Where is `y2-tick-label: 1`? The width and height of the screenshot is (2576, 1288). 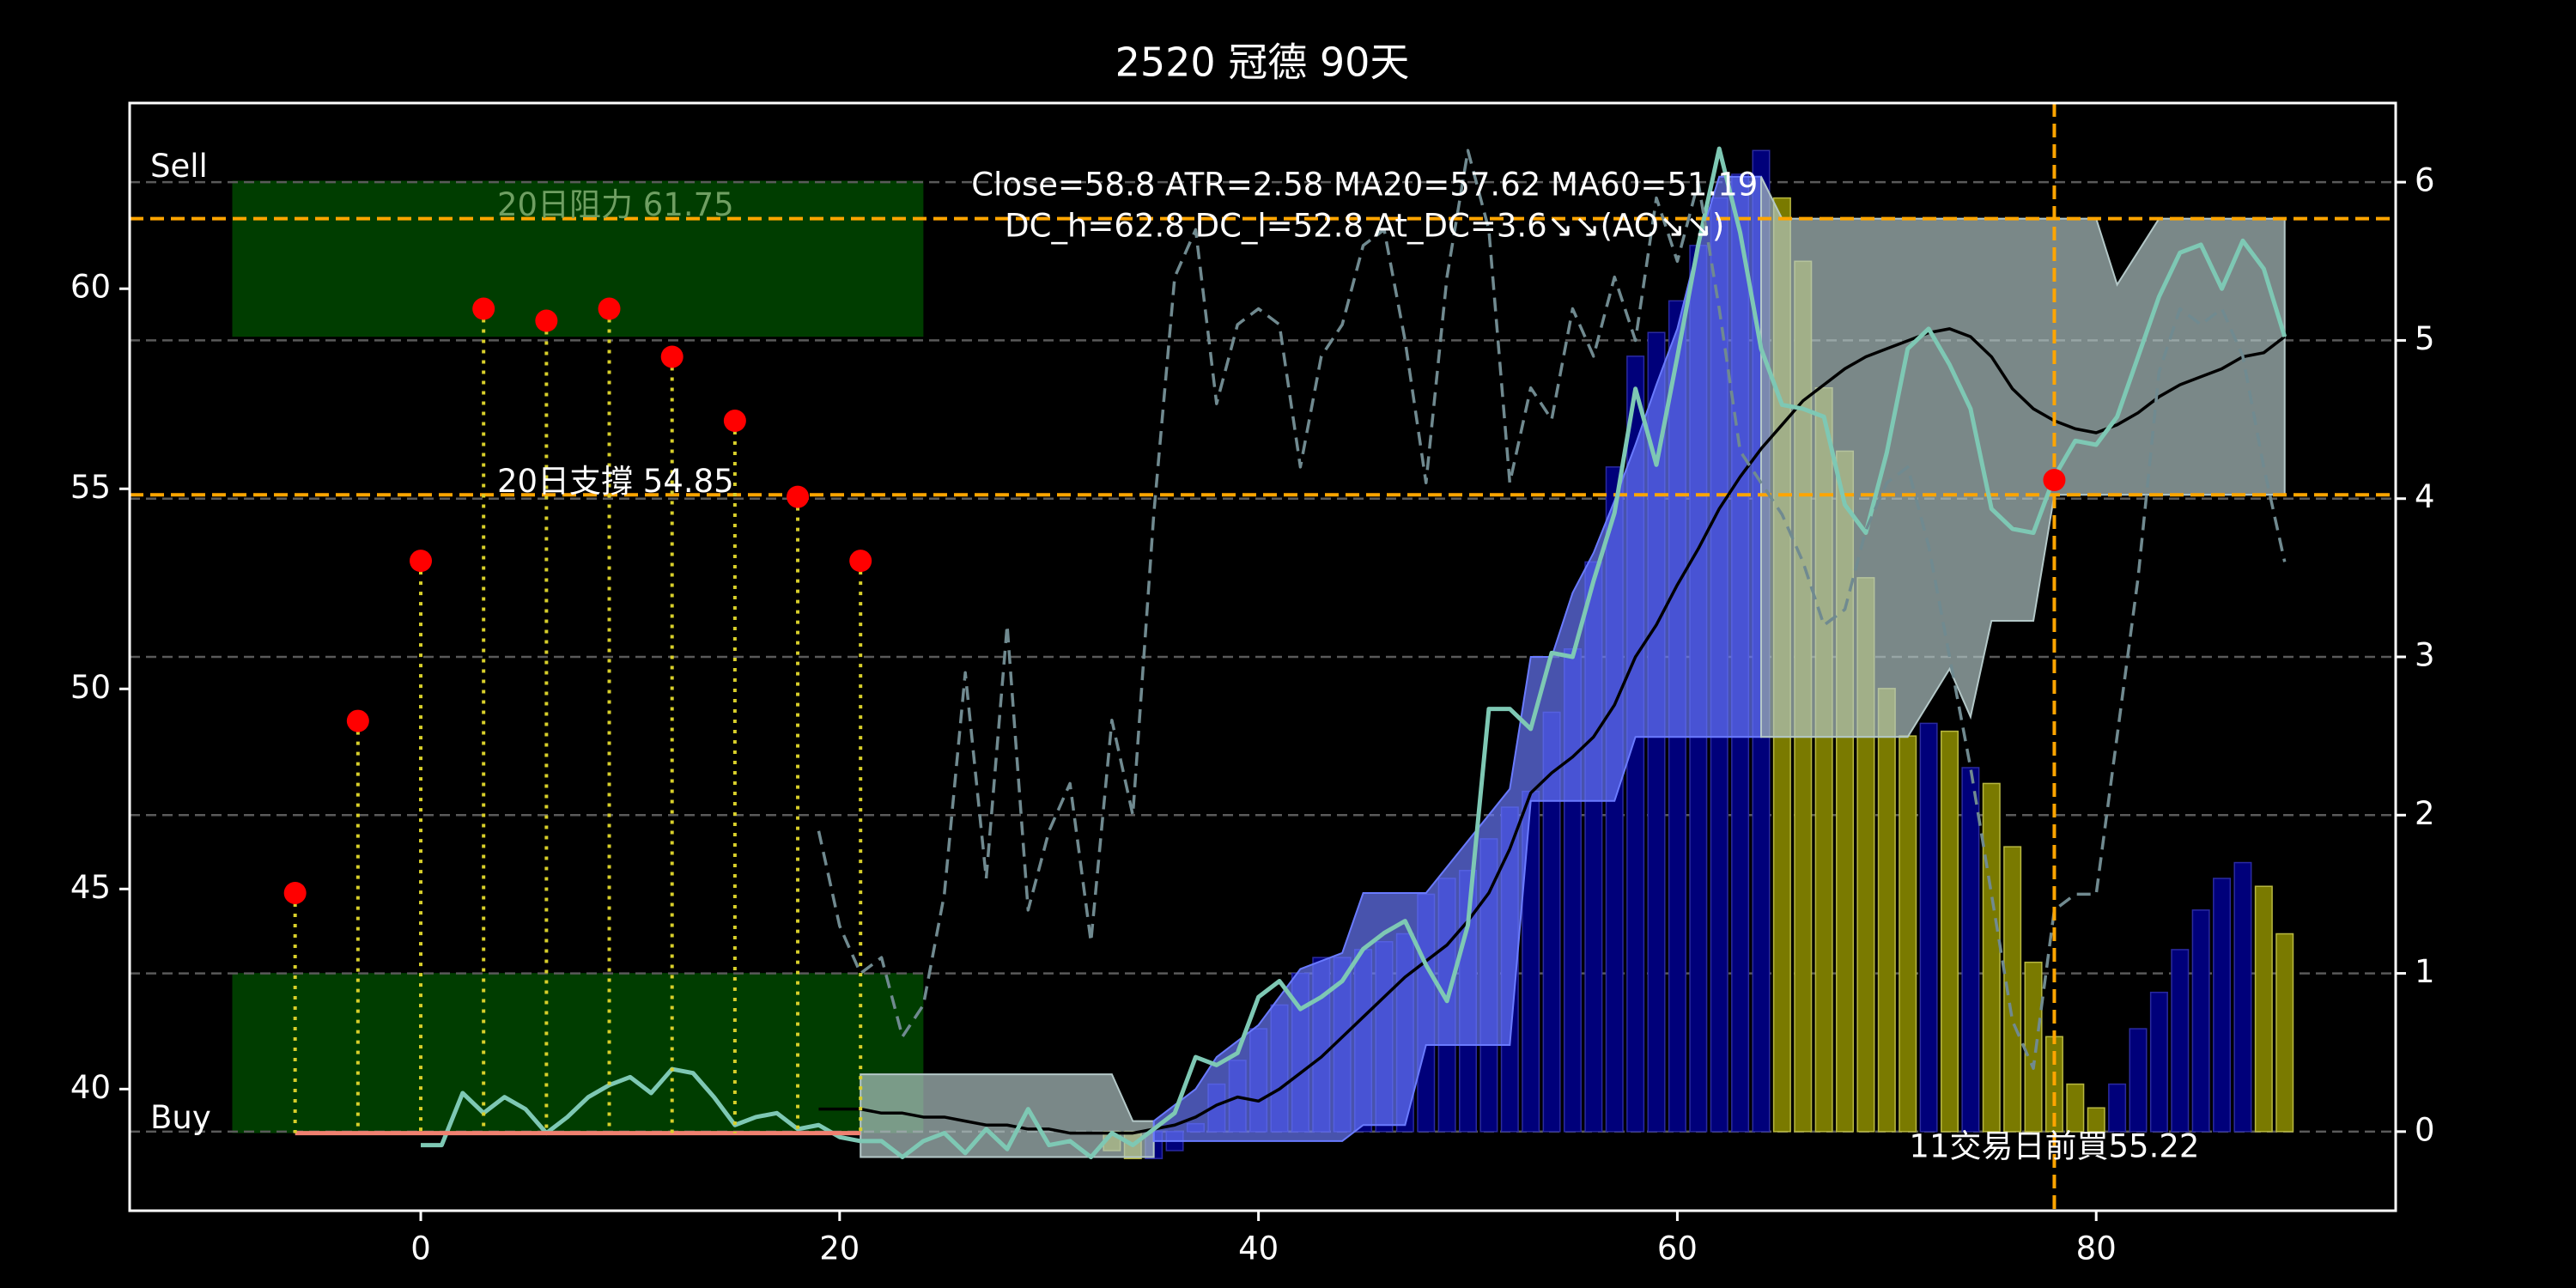
y2-tick-label: 1 is located at coordinates (2425, 972).